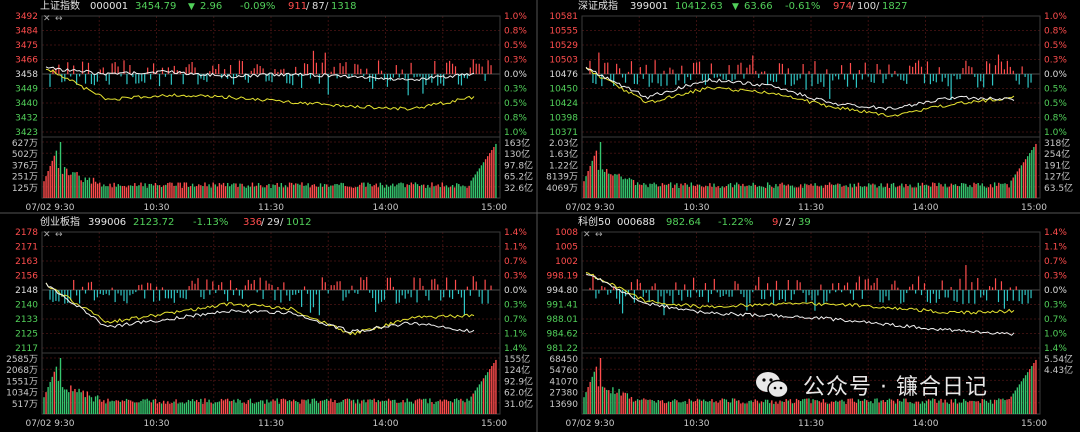 The width and height of the screenshot is (1080, 432). Describe the element at coordinates (518, 177) in the screenshot. I see `amount-tick-label: 65.2亿` at that location.